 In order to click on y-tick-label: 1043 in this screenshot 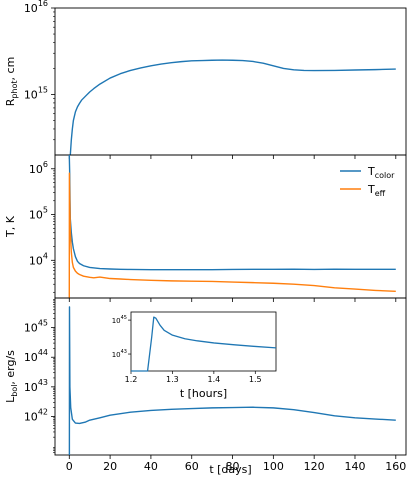, I will do `click(36, 386)`.